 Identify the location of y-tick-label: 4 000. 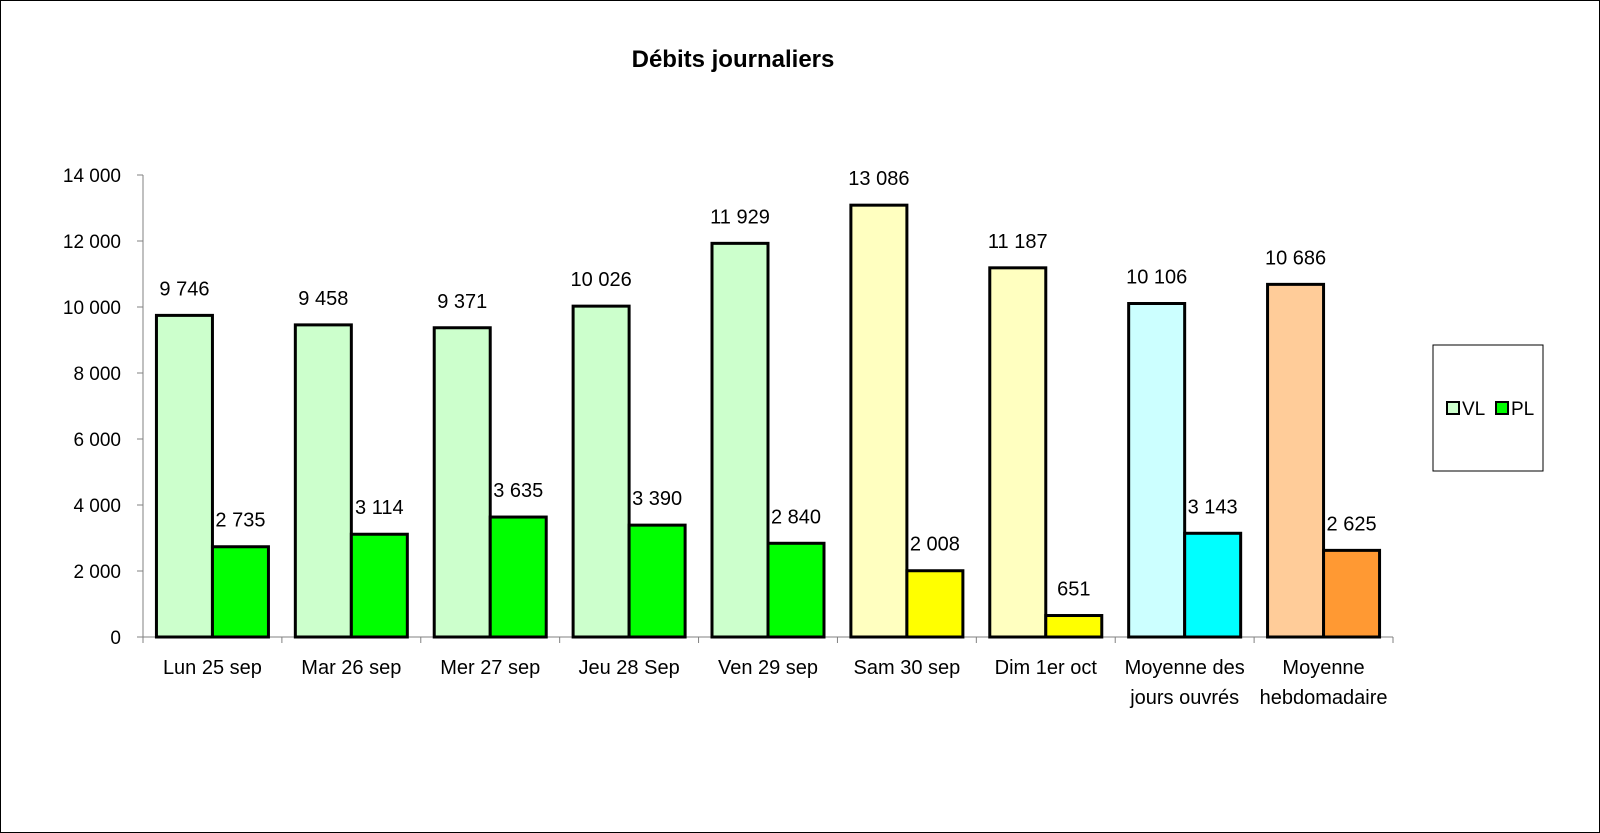
(97, 506).